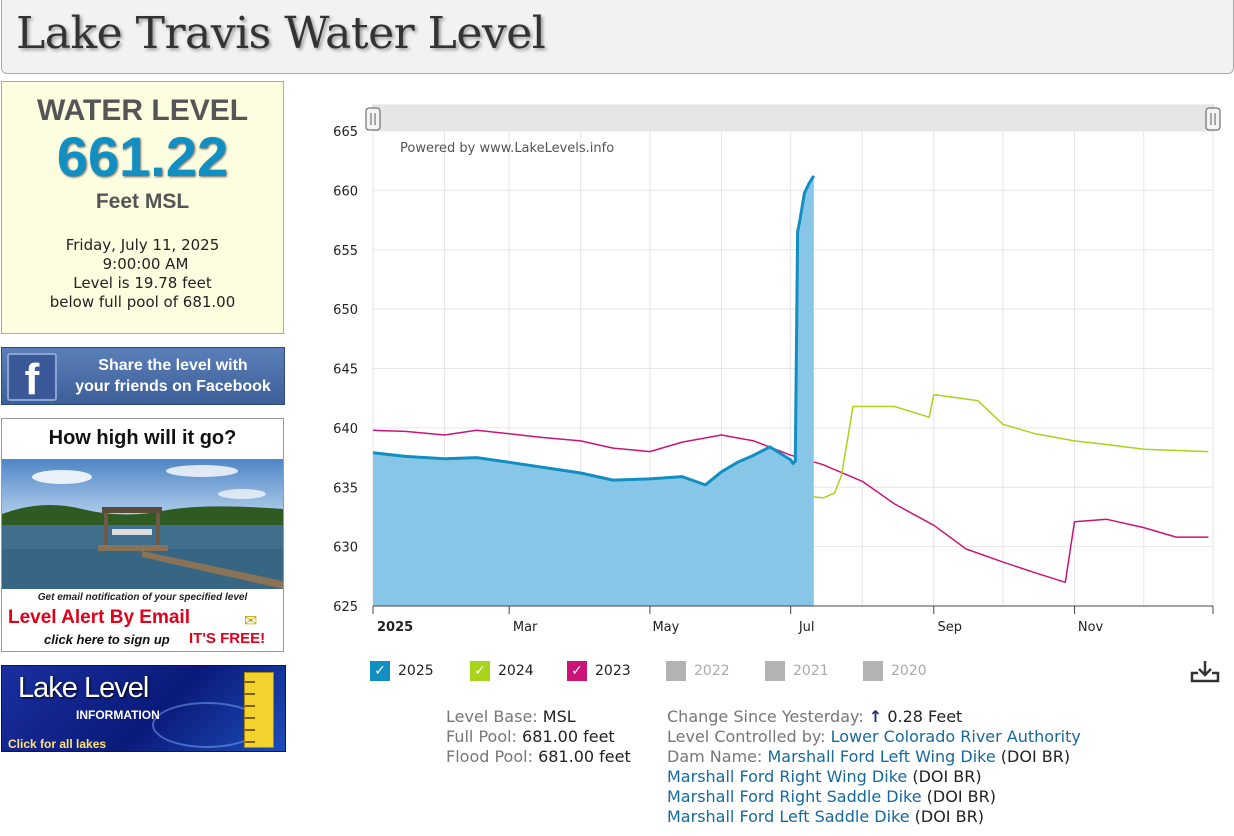  What do you see at coordinates (345, 429) in the screenshot?
I see `y-tick-label: 640` at bounding box center [345, 429].